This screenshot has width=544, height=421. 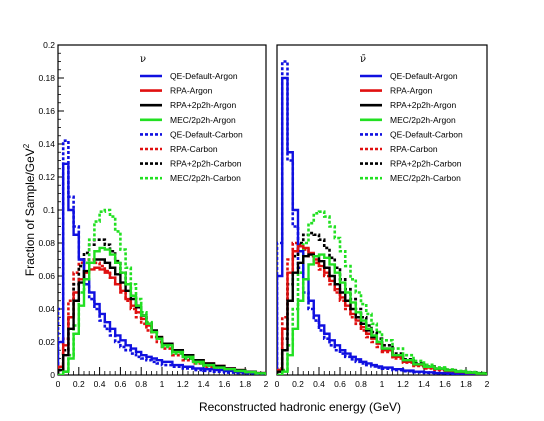 What do you see at coordinates (29, 209) in the screenshot?
I see `y-axis-label: Fraction of Sample/GeV2` at bounding box center [29, 209].